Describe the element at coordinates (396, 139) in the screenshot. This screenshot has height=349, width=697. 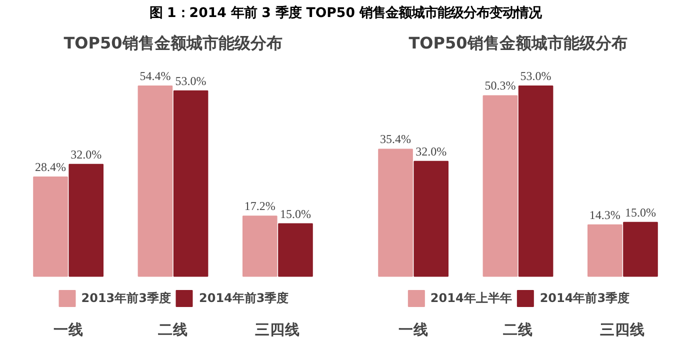
I see `data-label: 35.4%` at that location.